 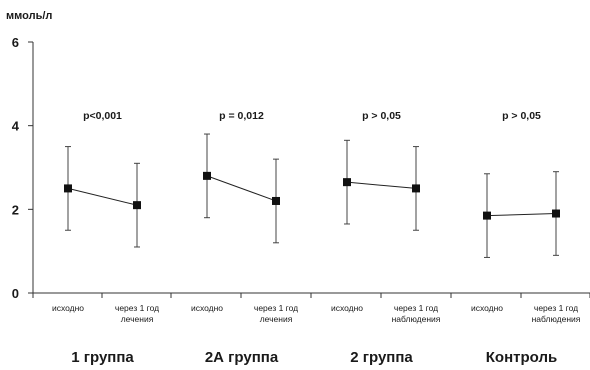 What do you see at coordinates (102, 357) in the screenshot?
I see `group-label: 1 группа` at bounding box center [102, 357].